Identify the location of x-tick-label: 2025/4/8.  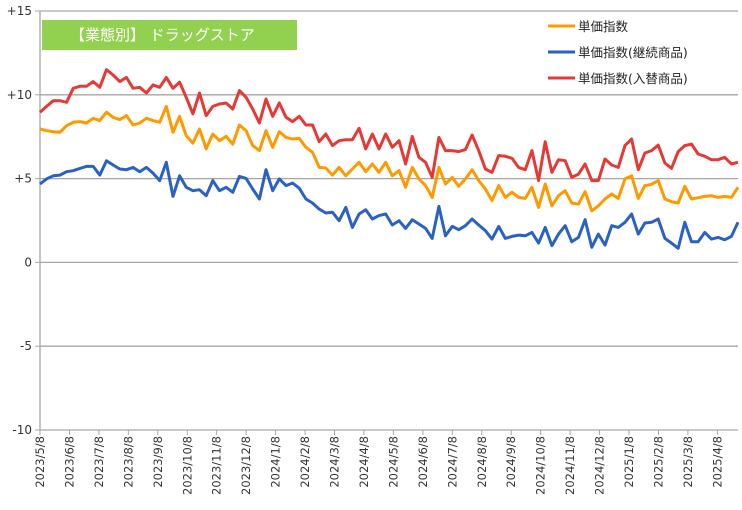
(717, 462).